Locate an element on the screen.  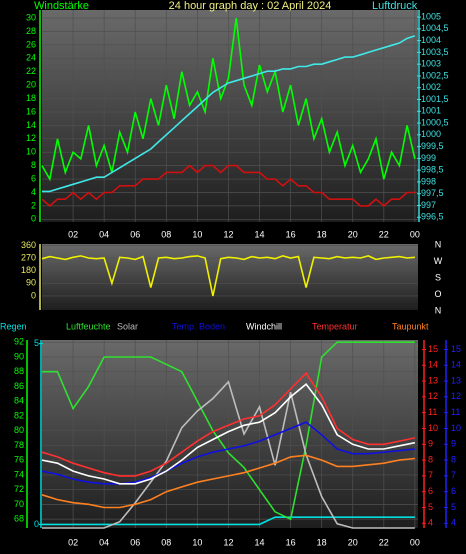
legend-entry: Windchill is located at coordinates (264, 326).